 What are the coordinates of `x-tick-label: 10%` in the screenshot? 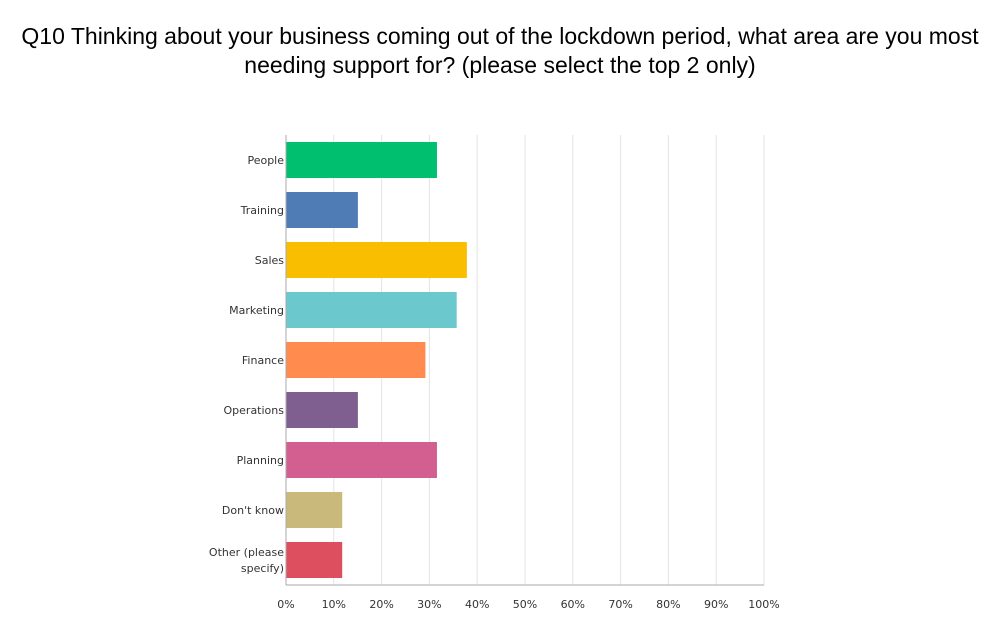 It's located at (334, 604).